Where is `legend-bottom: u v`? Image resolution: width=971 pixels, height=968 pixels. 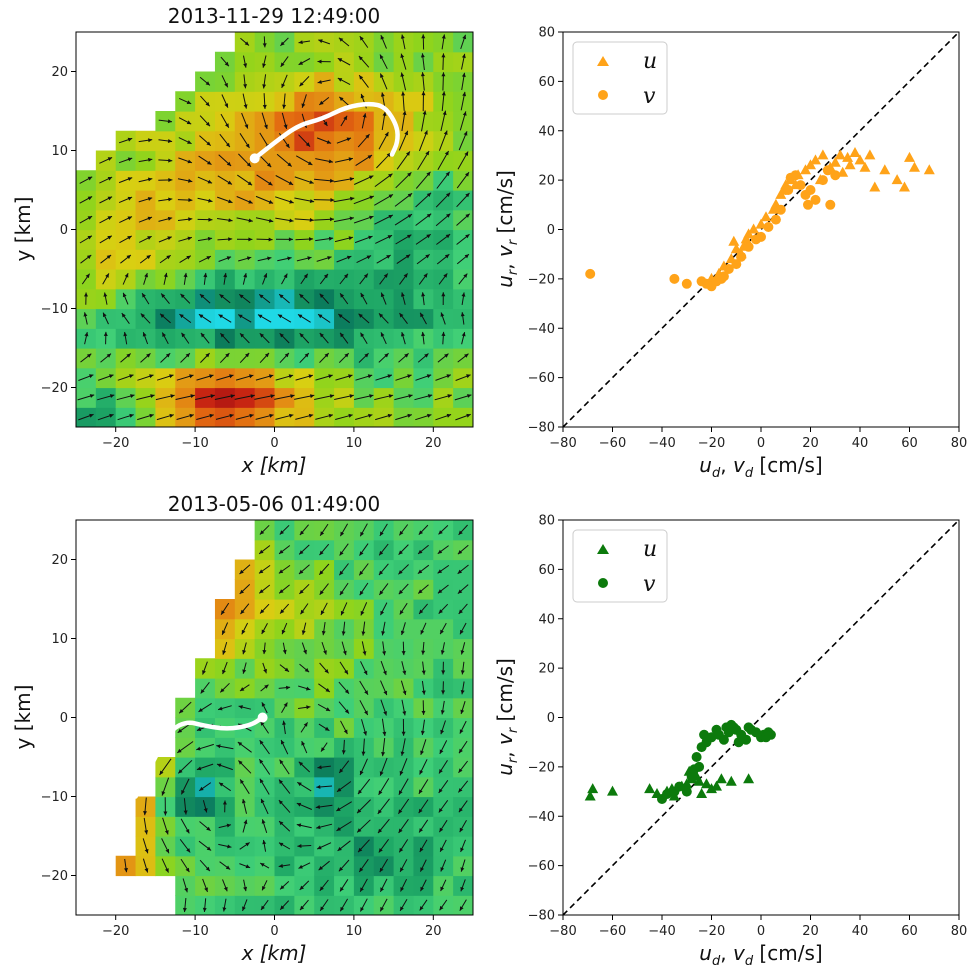 legend-bottom: u v is located at coordinates (620, 566).